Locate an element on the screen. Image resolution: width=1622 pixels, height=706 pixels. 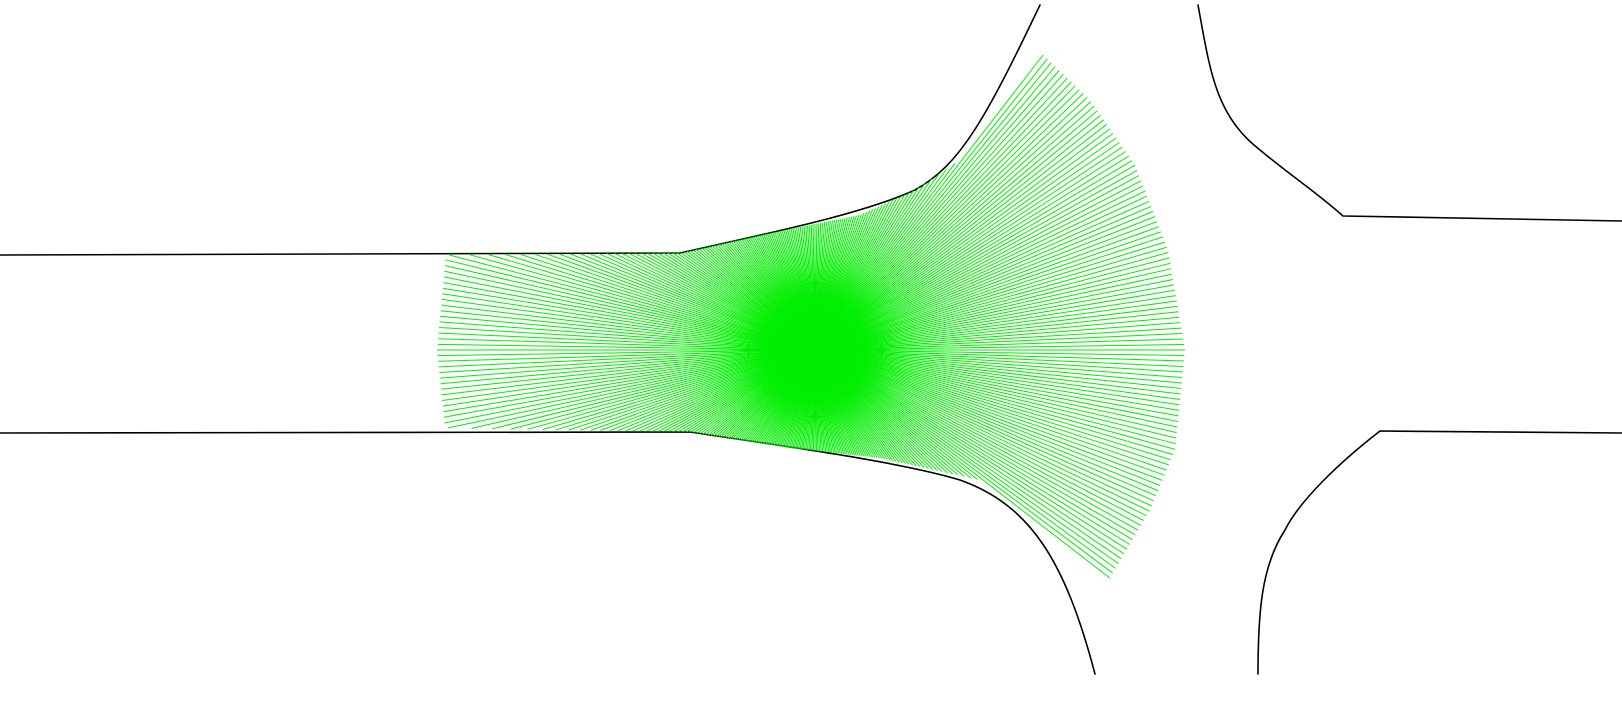
sensor-origin-cluster is located at coordinates (815, 350).